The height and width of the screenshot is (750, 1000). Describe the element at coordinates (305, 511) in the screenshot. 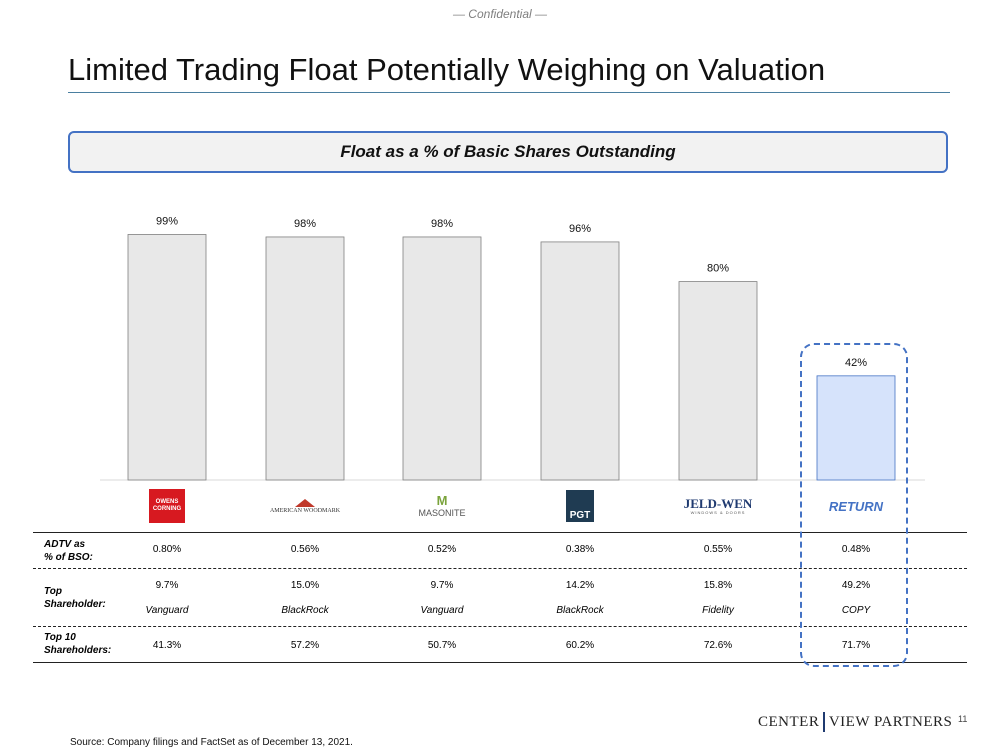

I see `american-woodmark-logo-text: AMERICAN WOODMARK` at that location.